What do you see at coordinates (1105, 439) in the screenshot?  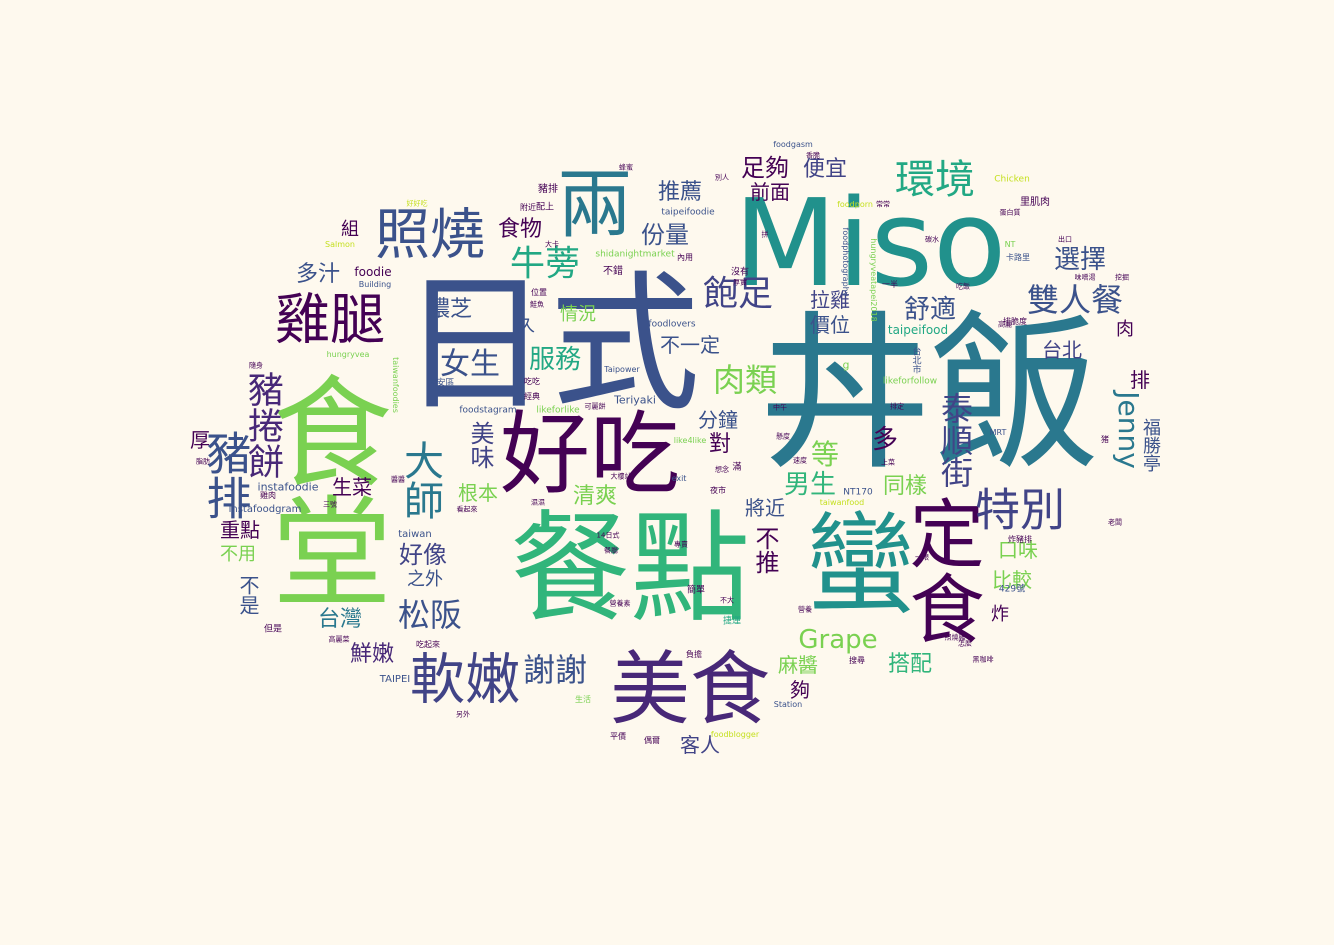 I see `cloud-word: 猪` at bounding box center [1105, 439].